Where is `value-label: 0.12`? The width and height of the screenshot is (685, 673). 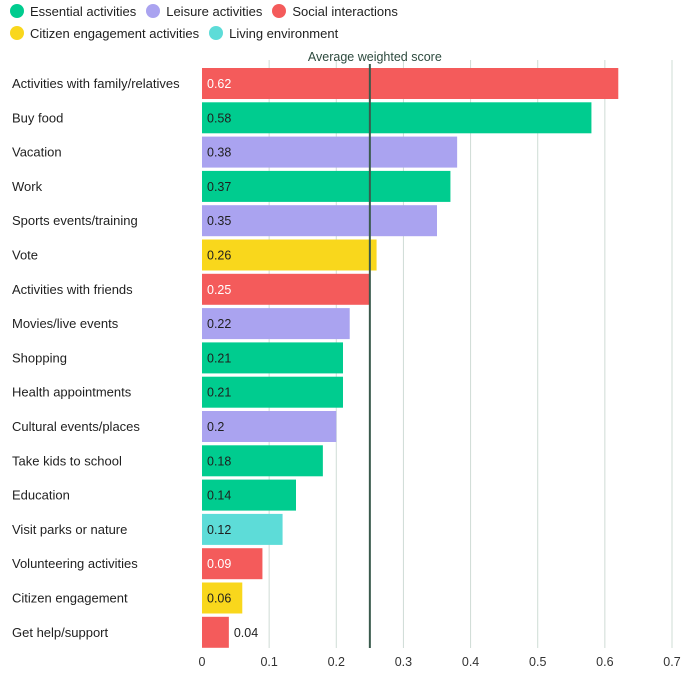 value-label: 0.12 is located at coordinates (219, 530).